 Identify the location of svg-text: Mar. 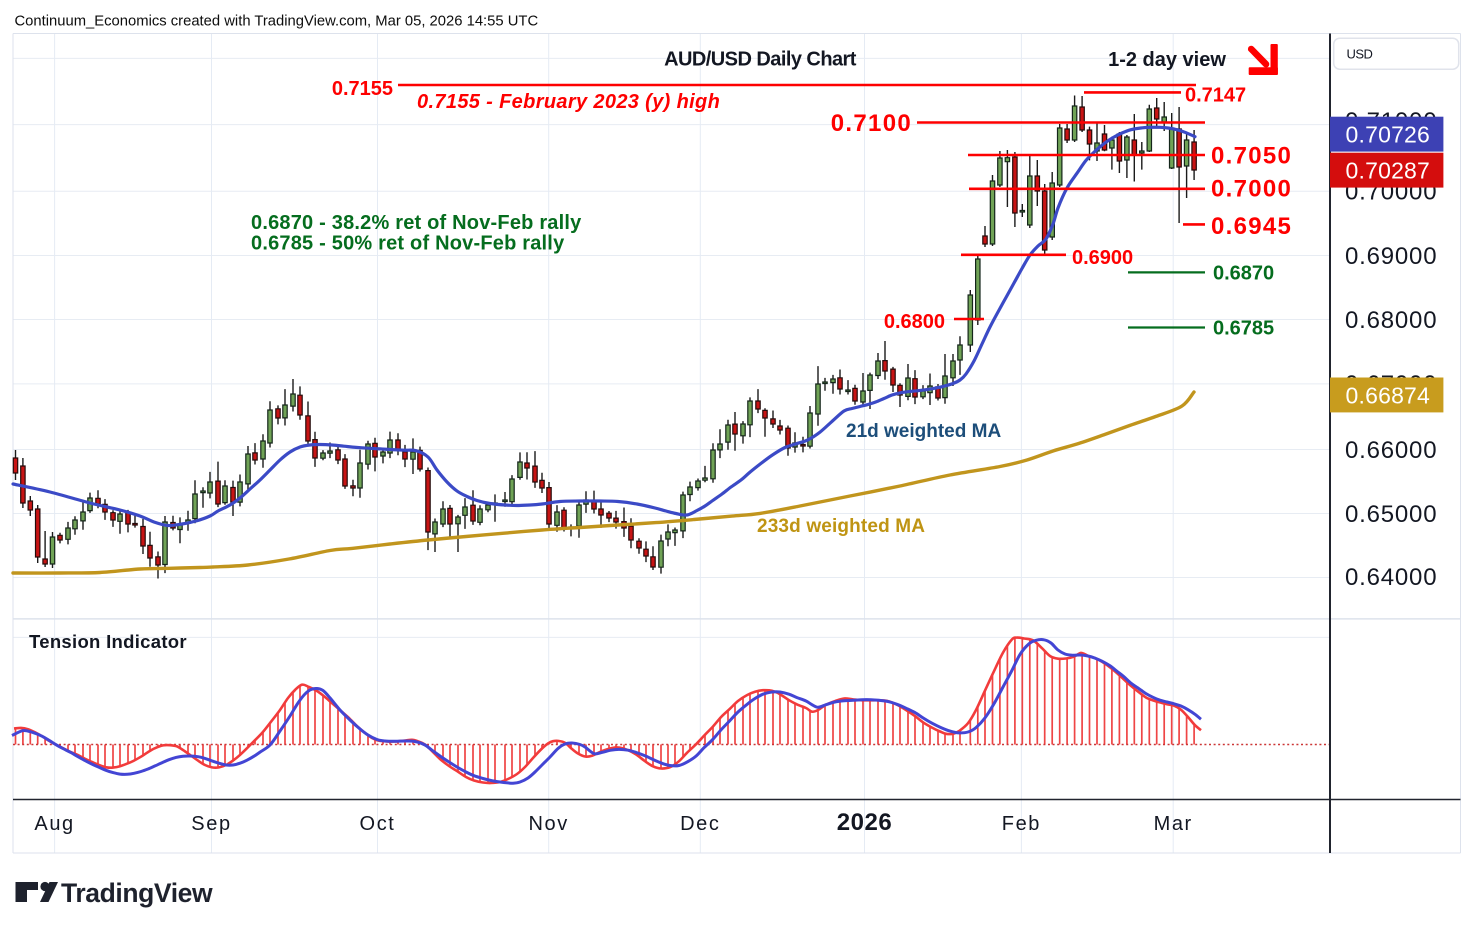
(1173, 824).